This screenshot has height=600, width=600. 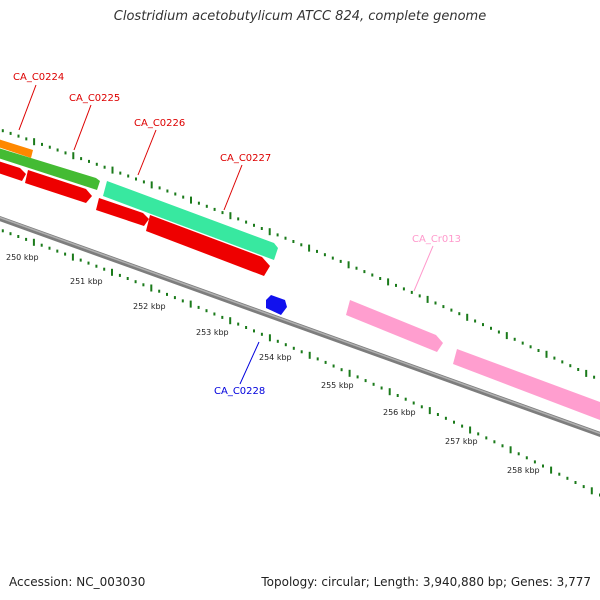 I want to click on scale-label-258: 258 kbp, so click(x=523, y=470).